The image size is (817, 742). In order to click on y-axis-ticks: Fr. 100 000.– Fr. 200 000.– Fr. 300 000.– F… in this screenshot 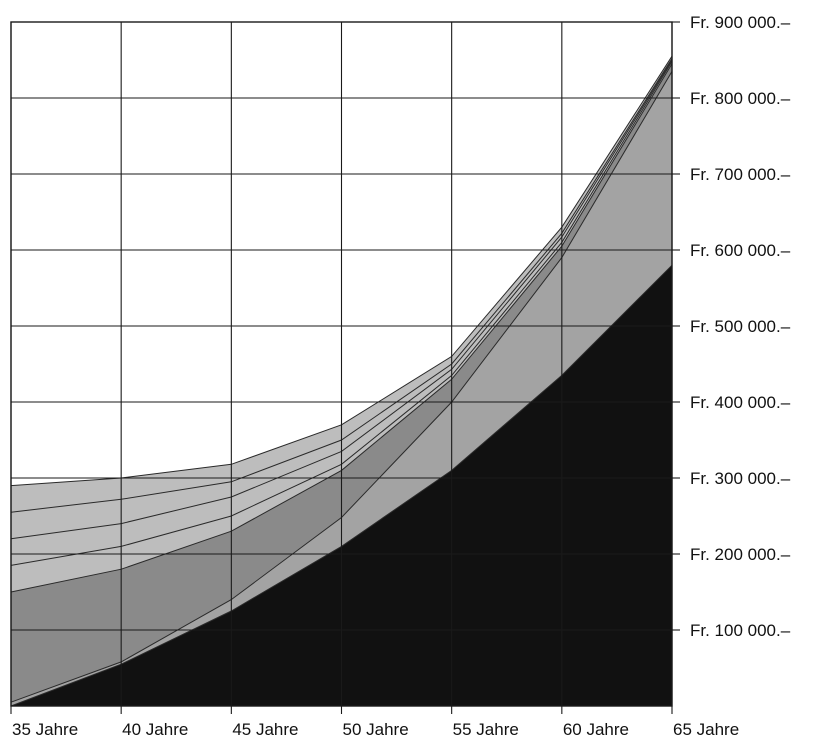, I will do `click(731, 326)`.